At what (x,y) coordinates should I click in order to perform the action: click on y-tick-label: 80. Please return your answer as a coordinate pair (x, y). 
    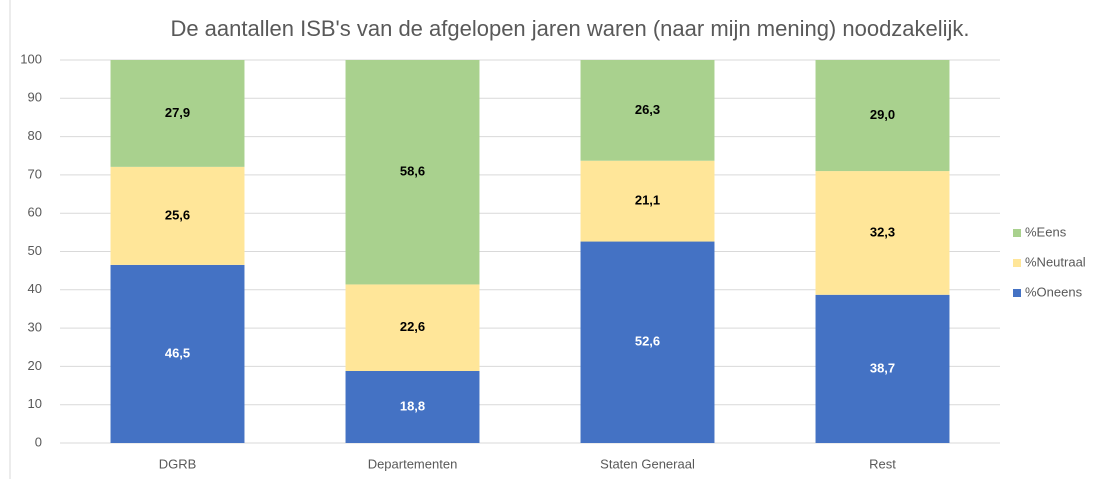
    Looking at the image, I should click on (35, 135).